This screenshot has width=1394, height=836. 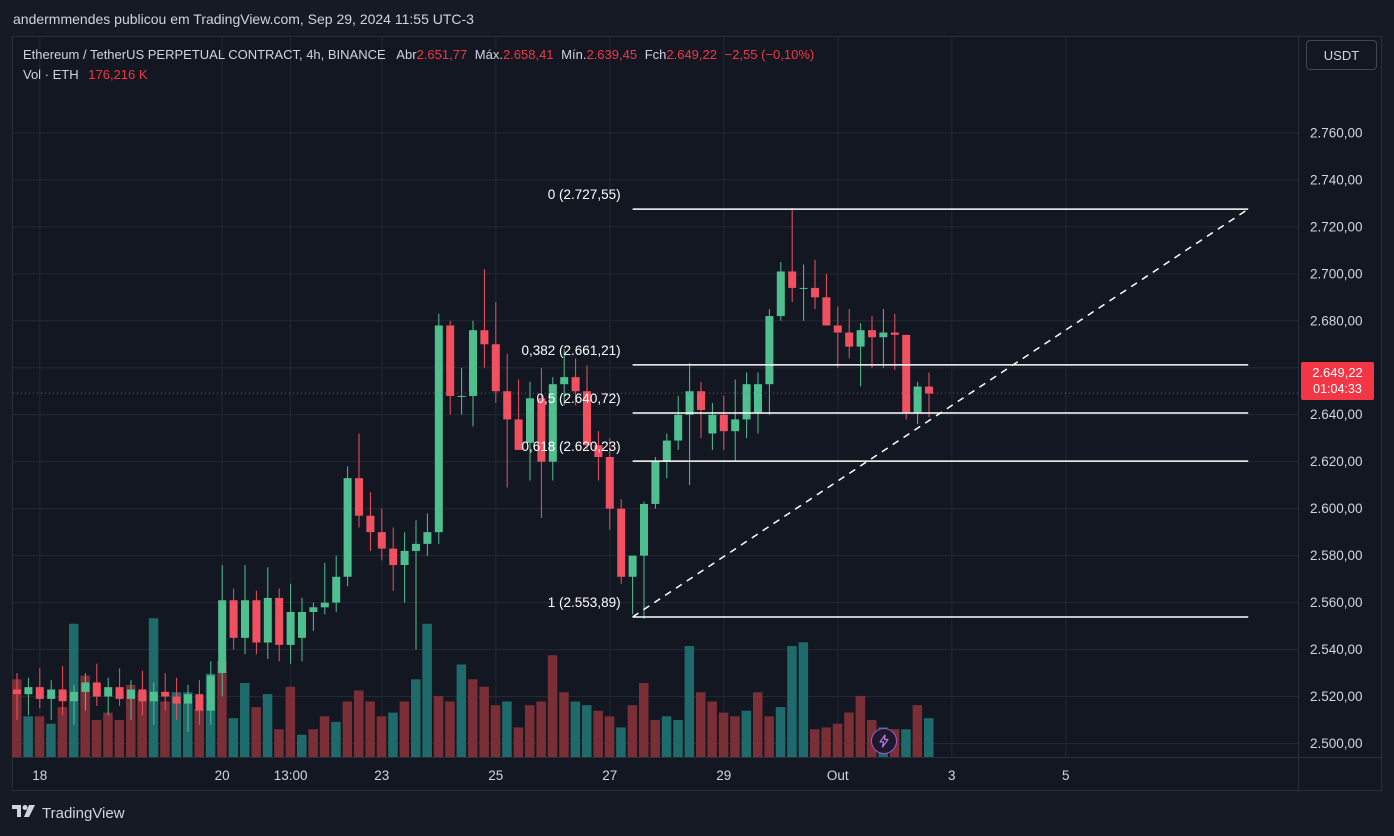 What do you see at coordinates (1066, 775) in the screenshot?
I see `x-tick-label: 5` at bounding box center [1066, 775].